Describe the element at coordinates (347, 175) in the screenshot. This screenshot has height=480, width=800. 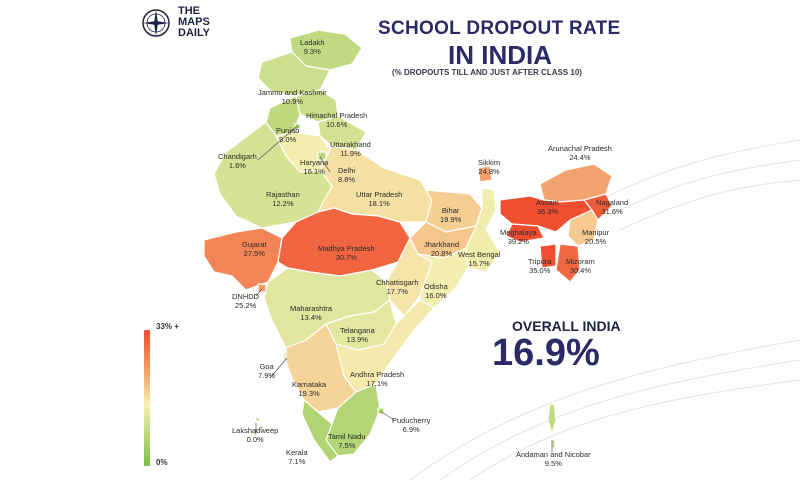
I see `label-delhi: Delhi 8.8%` at that location.